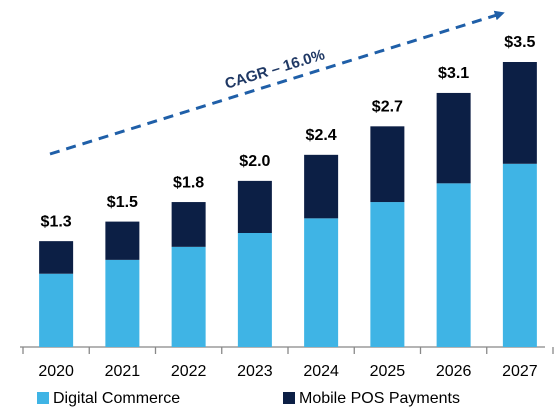 The height and width of the screenshot is (412, 555). What do you see at coordinates (56, 371) in the screenshot?
I see `x-tick-label: 2020` at bounding box center [56, 371].